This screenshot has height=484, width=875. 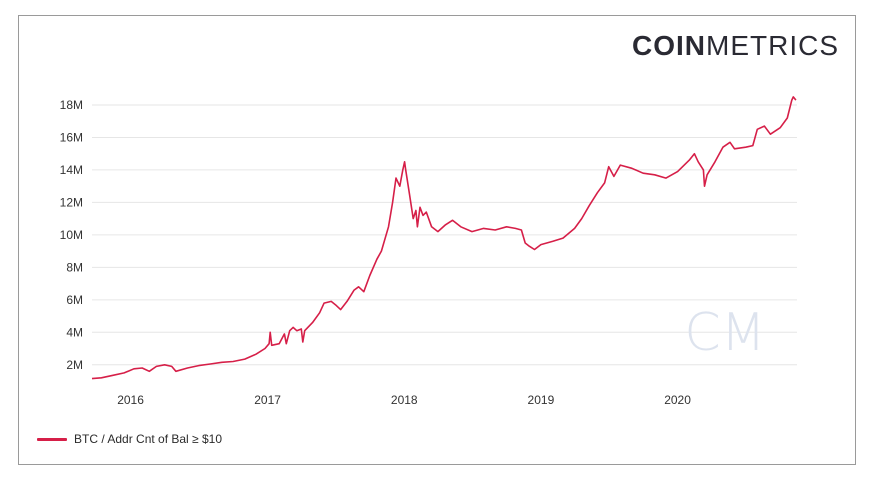 What do you see at coordinates (772, 45) in the screenshot?
I see `logo-light-text: METRICS` at bounding box center [772, 45].